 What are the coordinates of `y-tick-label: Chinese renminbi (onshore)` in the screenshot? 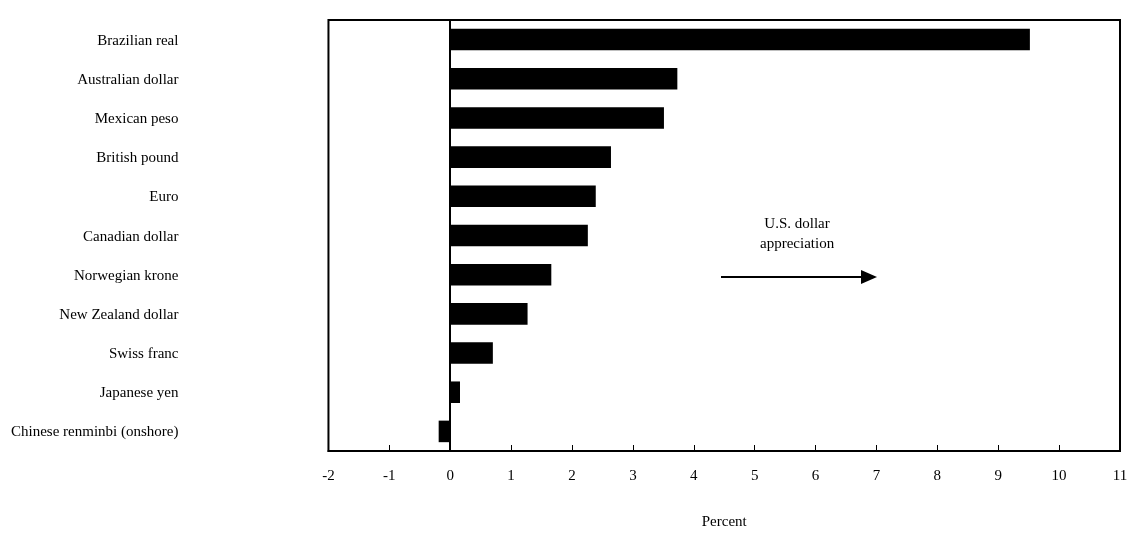 It's located at (94, 432).